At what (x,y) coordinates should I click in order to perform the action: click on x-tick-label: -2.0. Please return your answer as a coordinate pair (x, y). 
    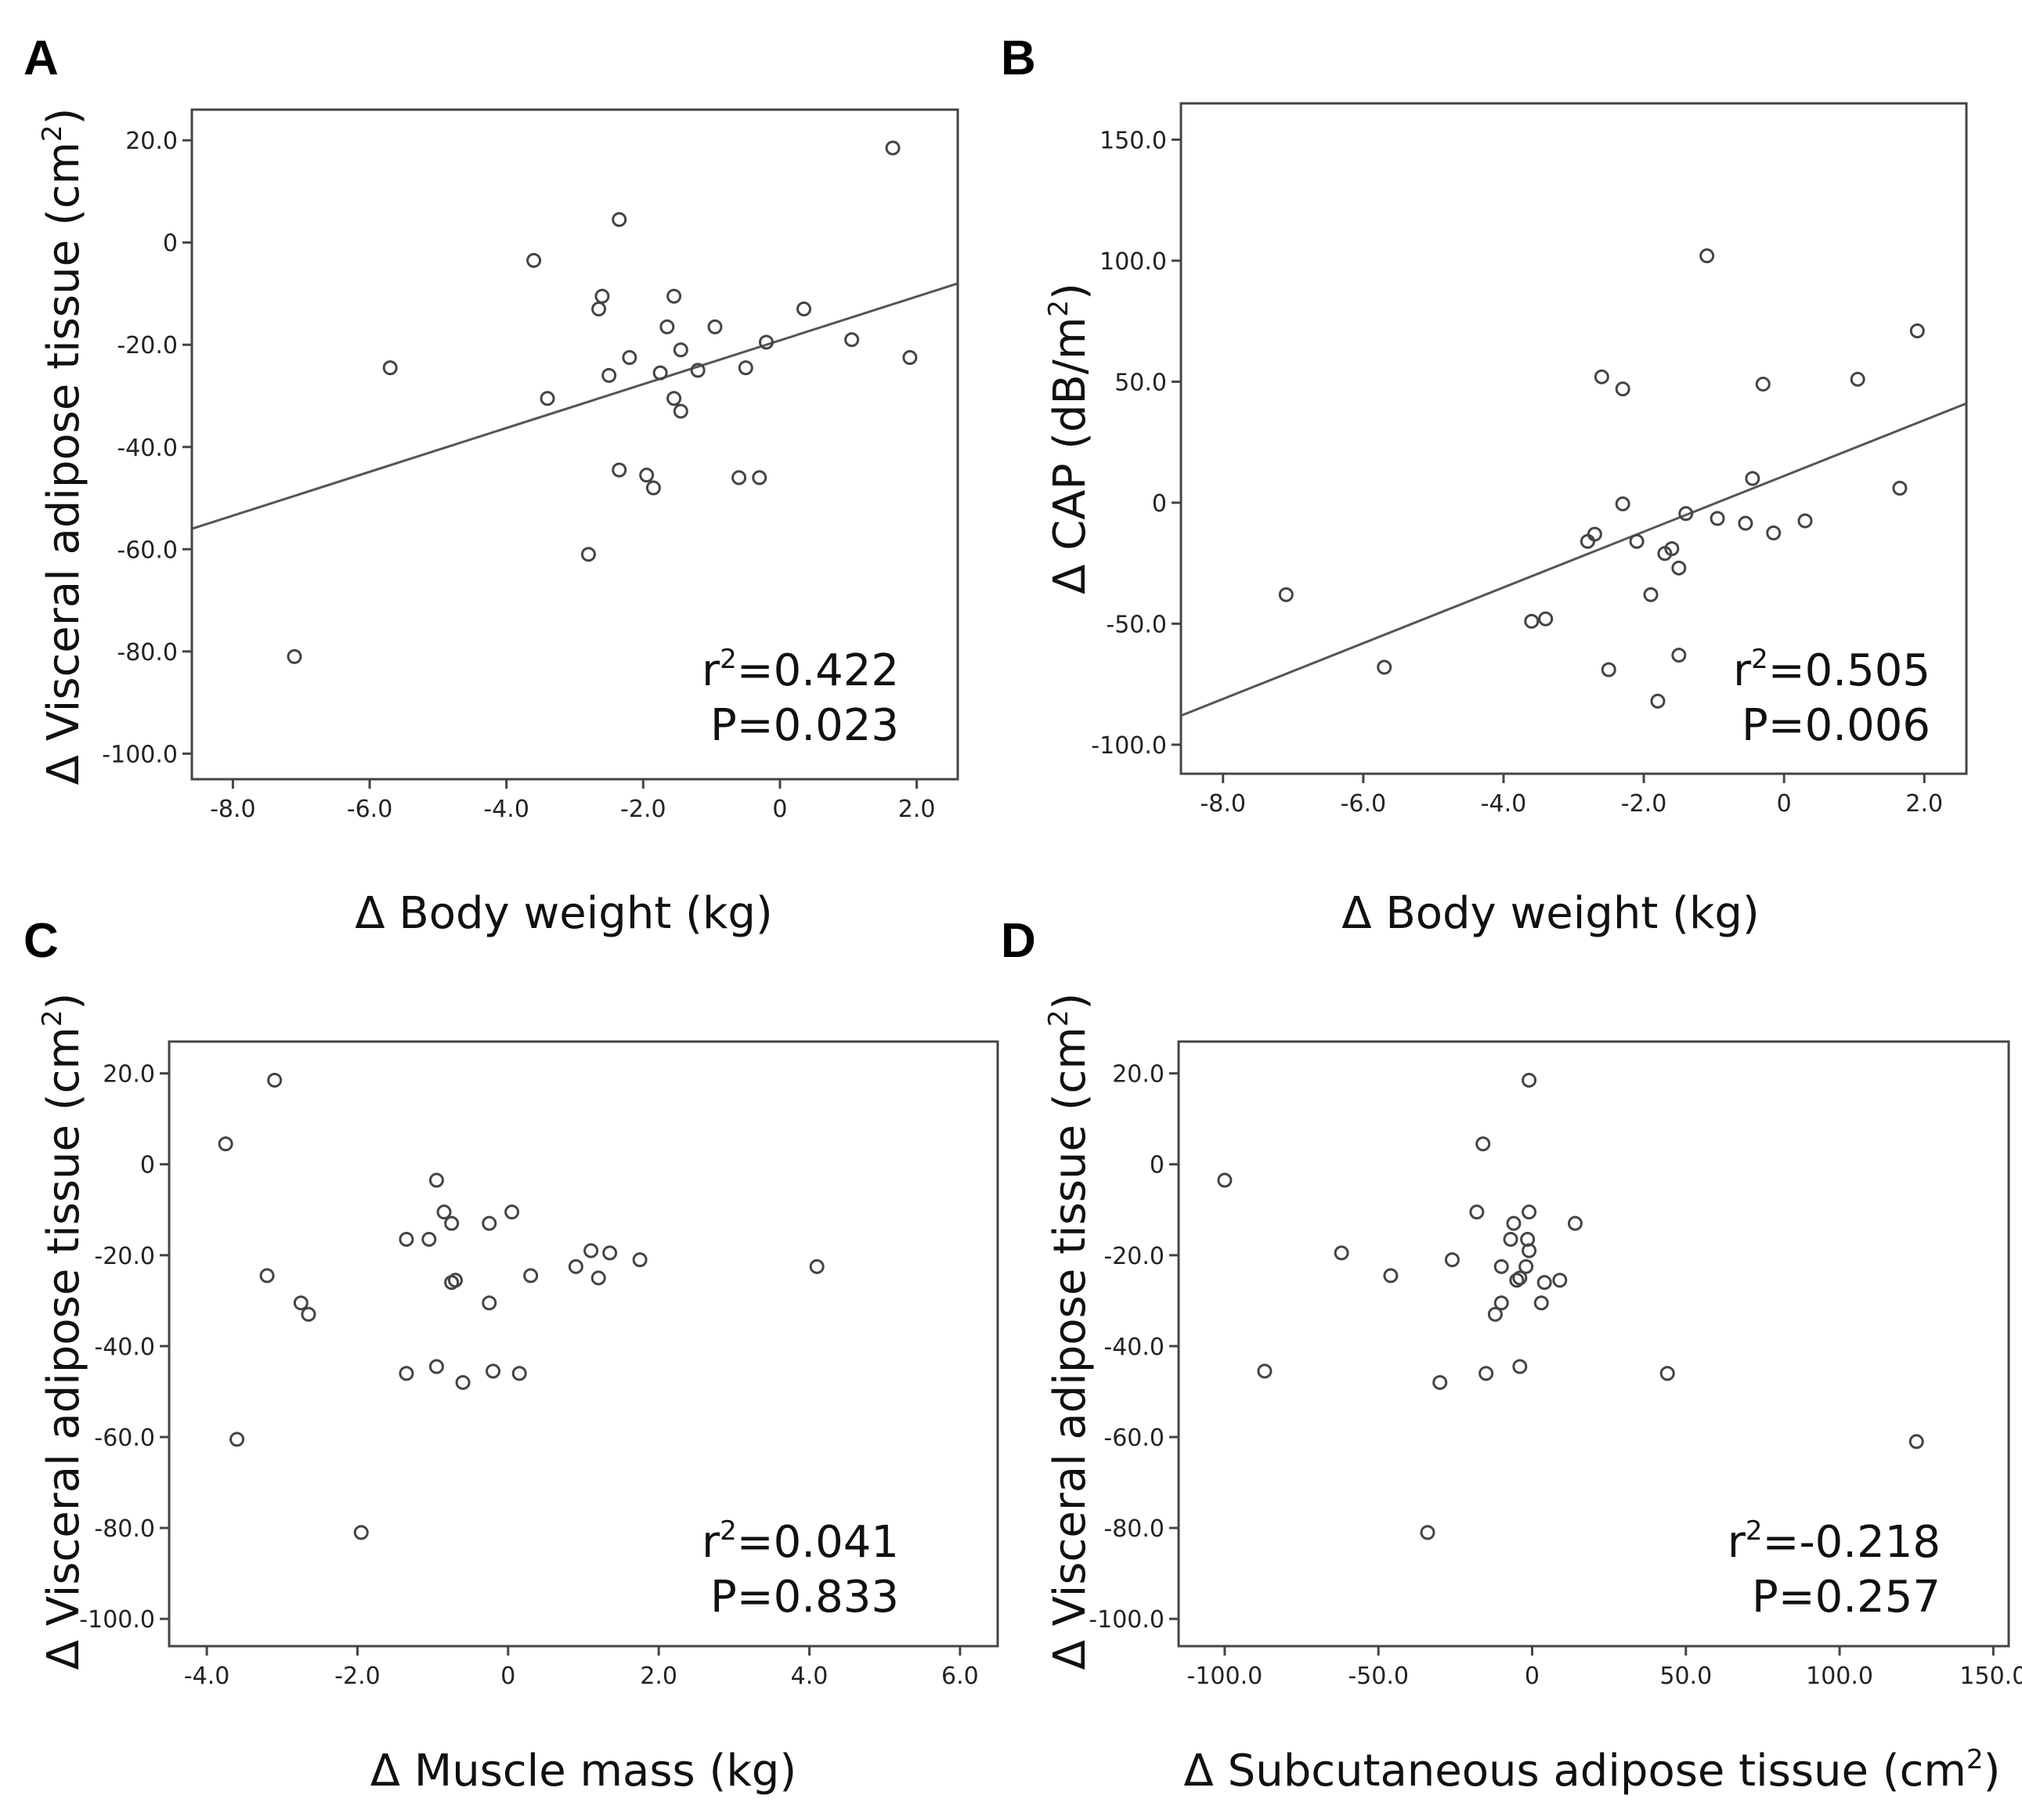
    Looking at the image, I should click on (358, 1676).